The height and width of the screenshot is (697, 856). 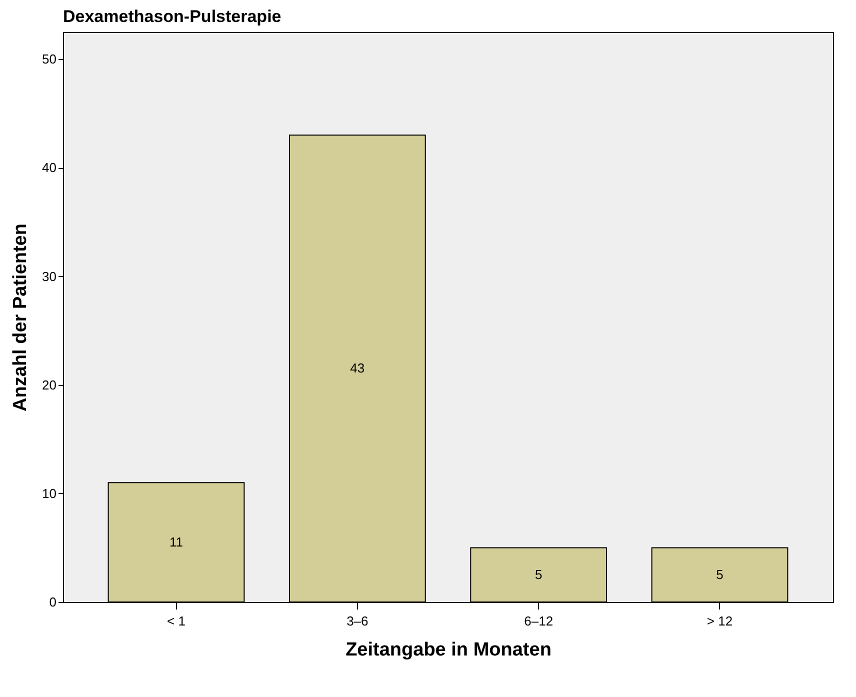 What do you see at coordinates (357, 368) in the screenshot?
I see `data-label: 43` at bounding box center [357, 368].